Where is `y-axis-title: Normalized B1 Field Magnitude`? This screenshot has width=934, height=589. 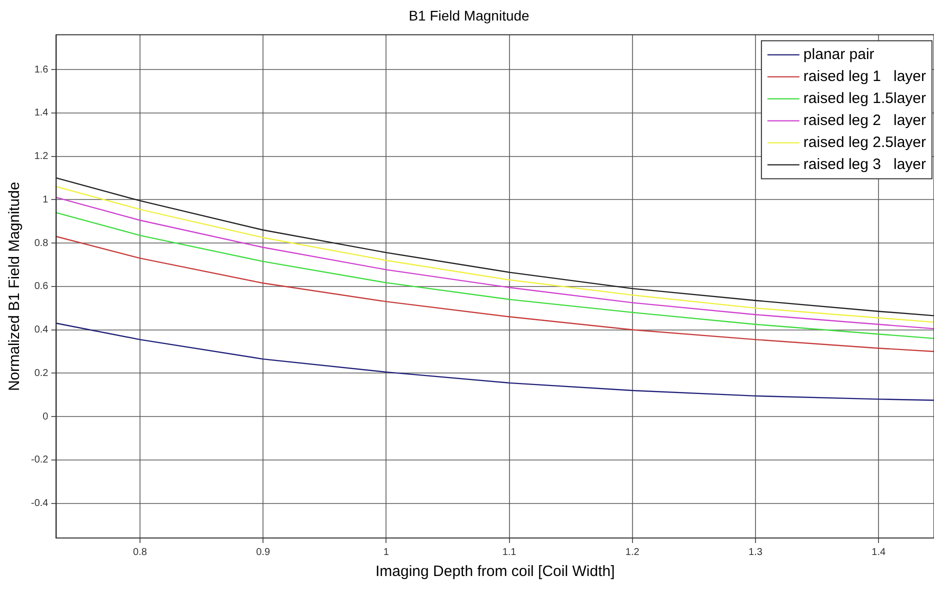
y-axis-title: Normalized B1 Field Magnitude is located at coordinates (15, 287).